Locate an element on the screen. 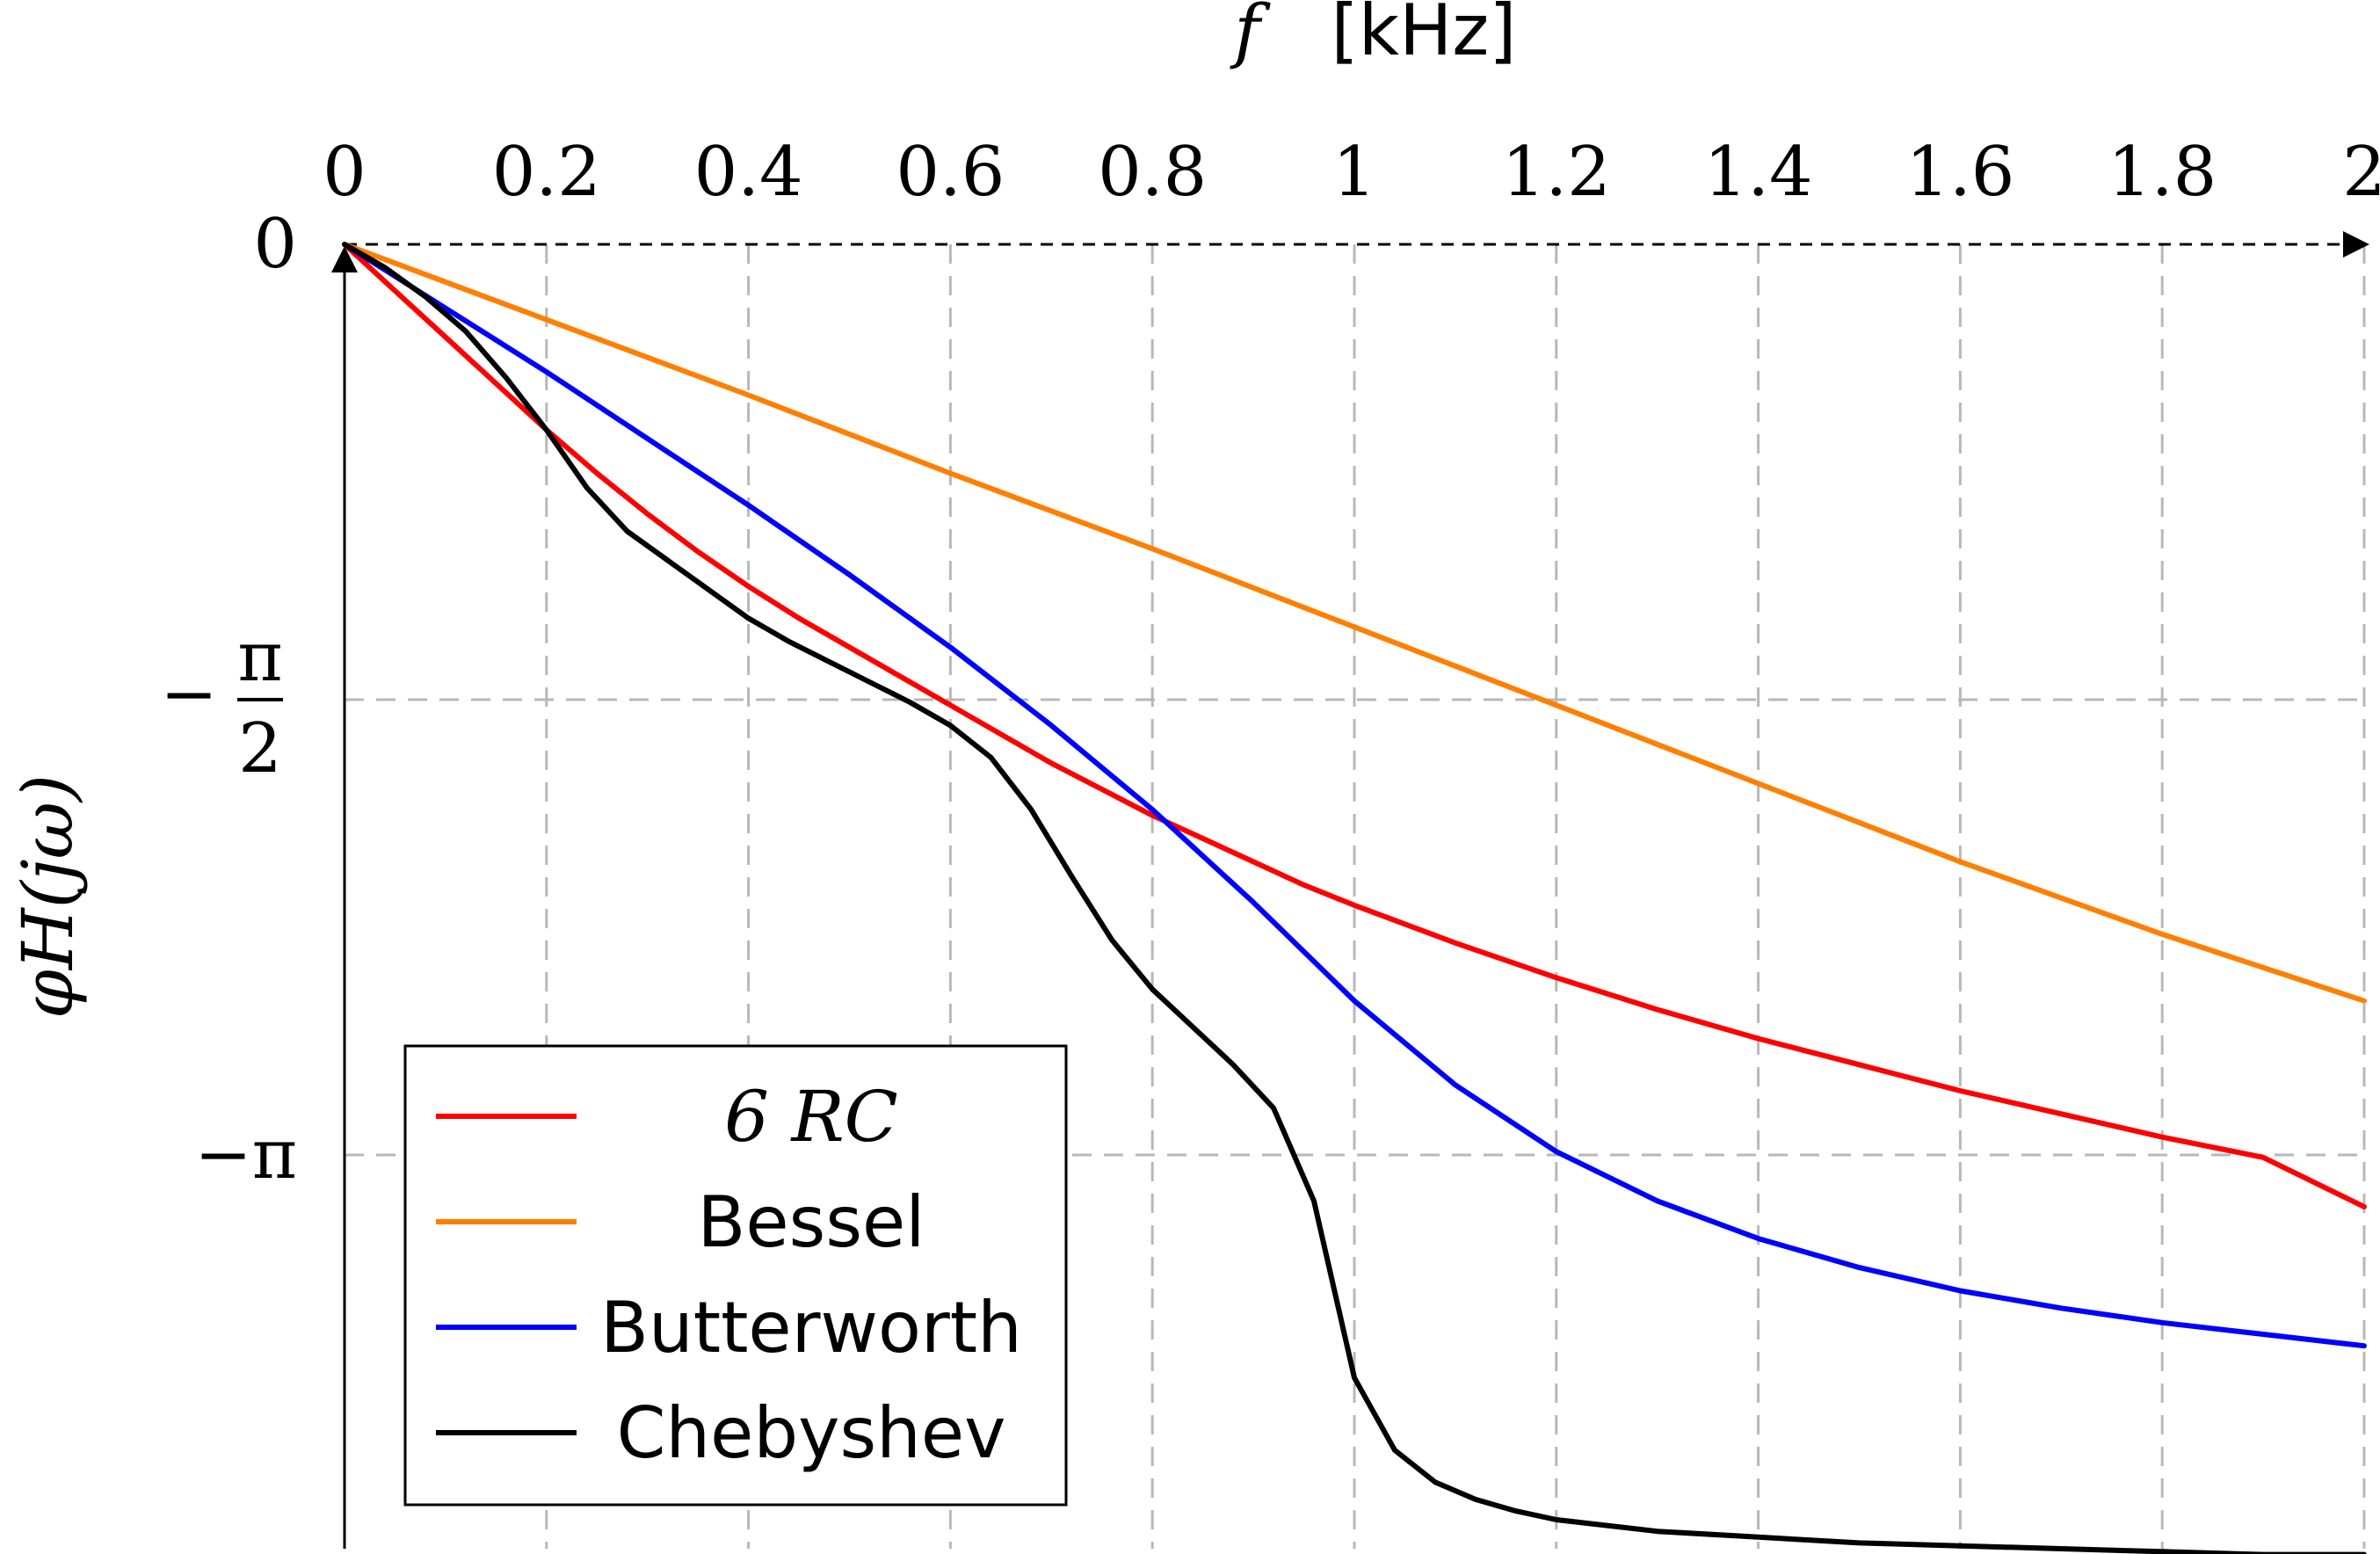 The image size is (2380, 1554). x-tick-label: 1.2 is located at coordinates (1556, 172).